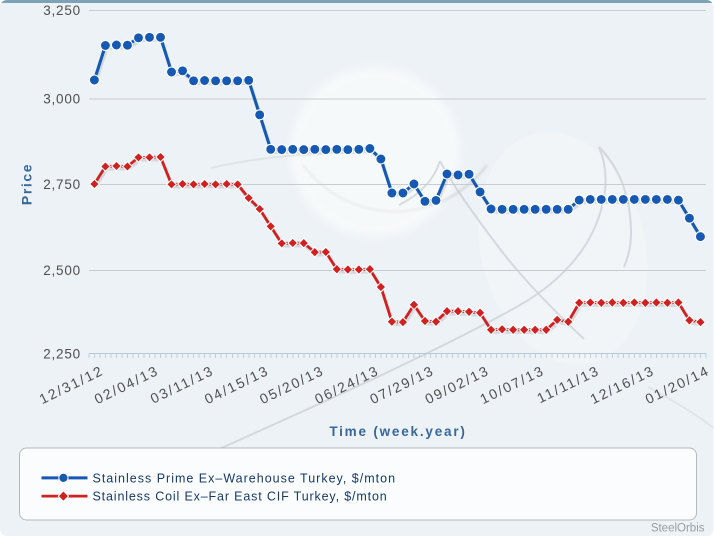  What do you see at coordinates (62, 99) in the screenshot?
I see `svg-text: 3,000` at bounding box center [62, 99].